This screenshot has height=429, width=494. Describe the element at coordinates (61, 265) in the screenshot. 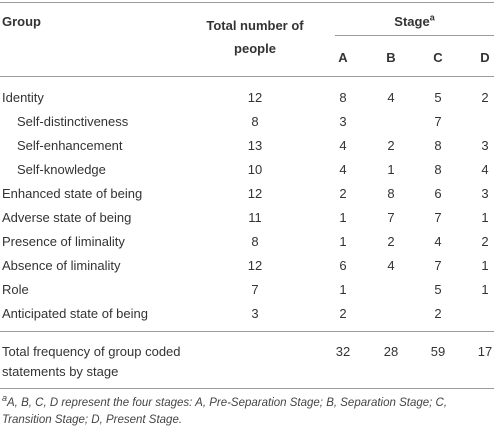

I see `row-label: Absence of liminality` at that location.